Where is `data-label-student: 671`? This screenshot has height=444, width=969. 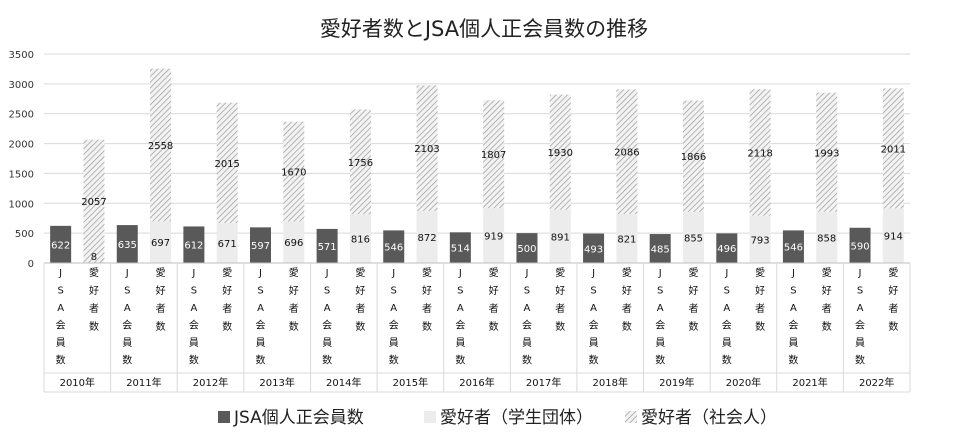 data-label-student: 671 is located at coordinates (227, 244).